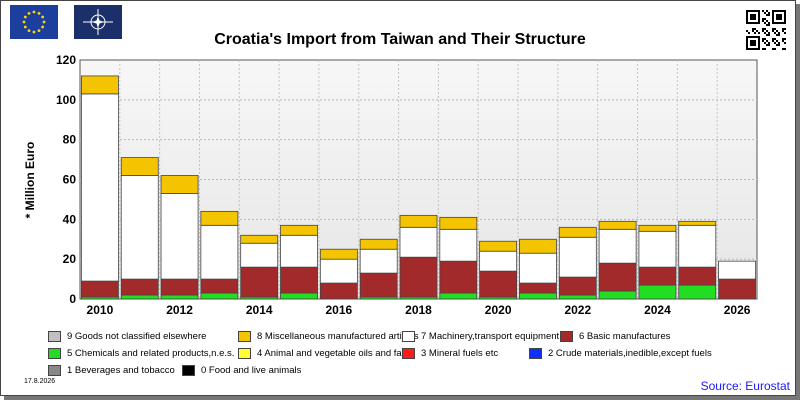 The height and width of the screenshot is (400, 800). I want to click on qr-code-icon, so click(766, 30).